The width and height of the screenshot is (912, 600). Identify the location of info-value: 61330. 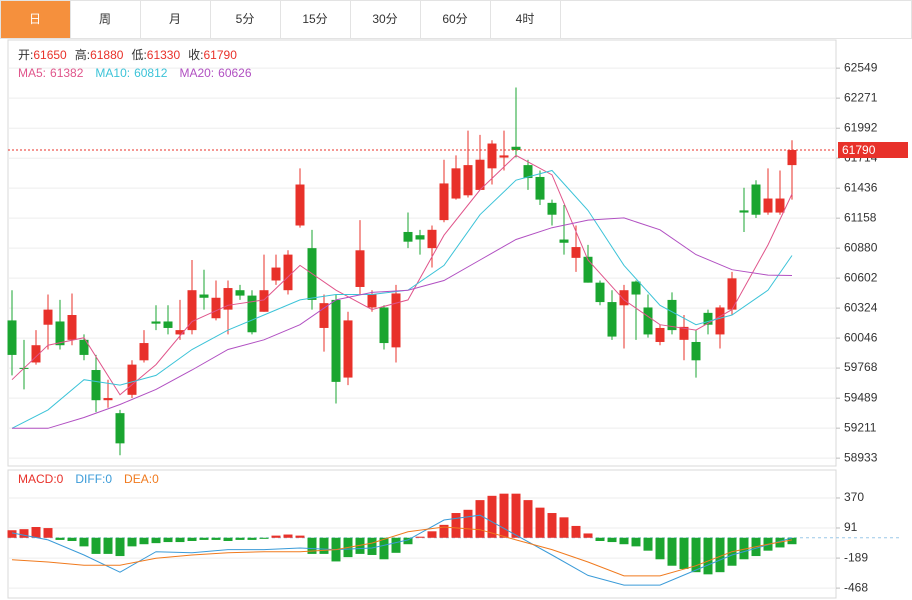
(164, 55).